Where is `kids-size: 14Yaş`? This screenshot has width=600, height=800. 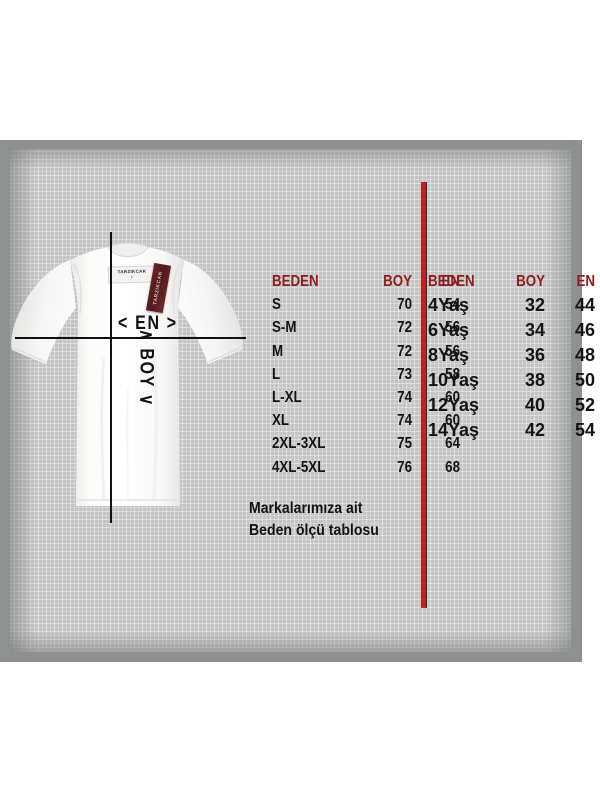 kids-size: 14Yaş is located at coordinates (454, 430).